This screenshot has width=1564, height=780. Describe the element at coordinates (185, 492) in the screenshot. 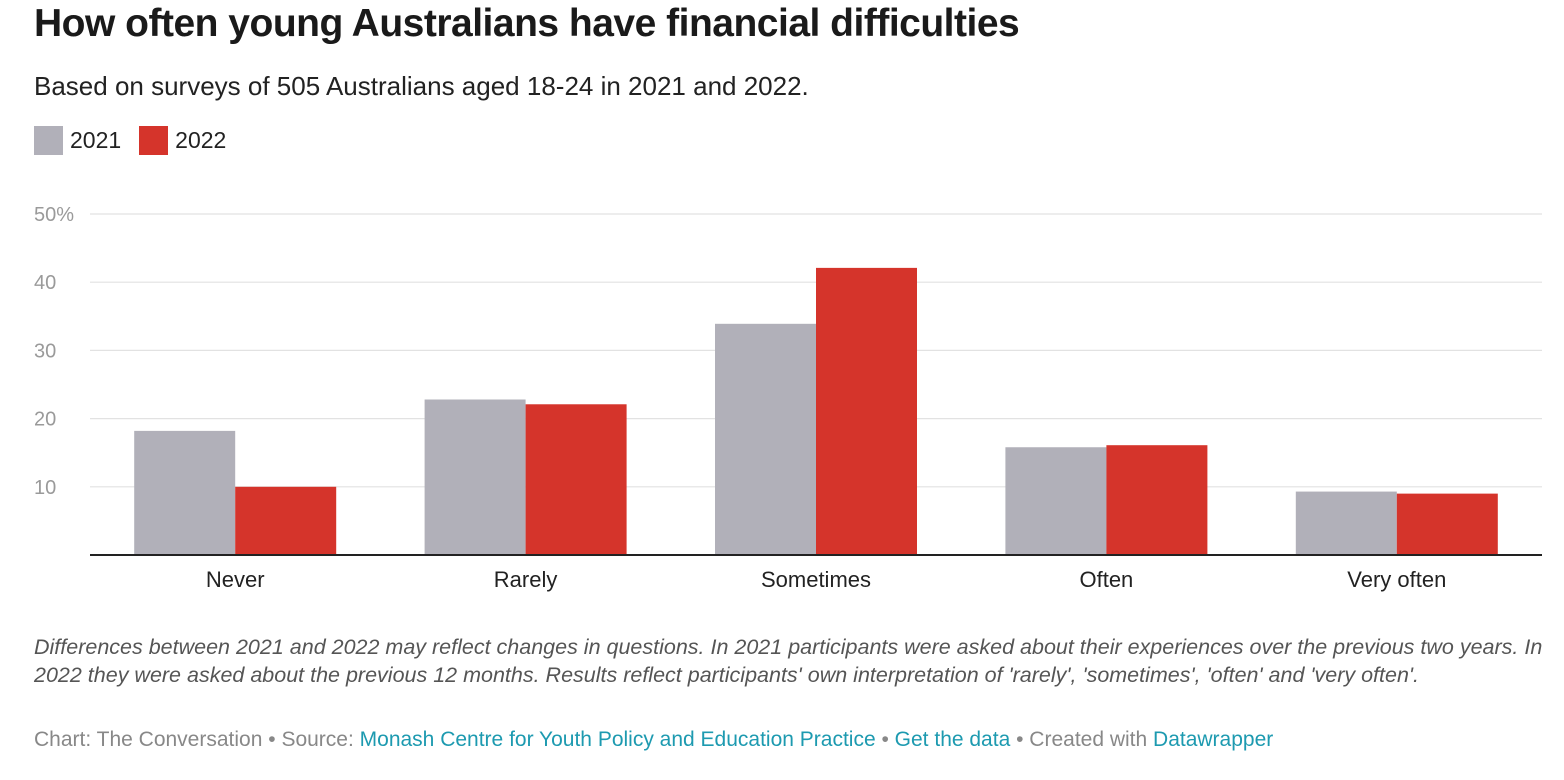

I see `bar-2021-never` at that location.